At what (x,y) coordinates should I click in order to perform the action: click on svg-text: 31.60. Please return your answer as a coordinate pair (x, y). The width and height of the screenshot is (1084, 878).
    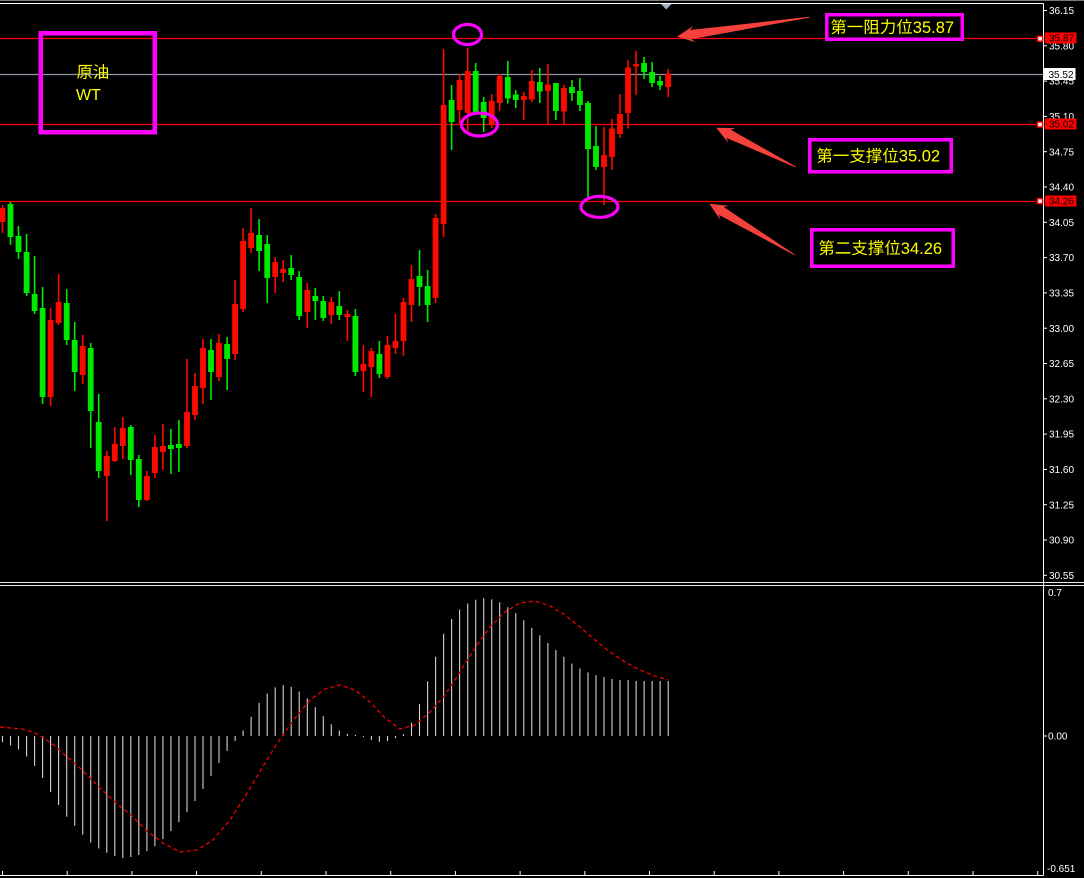
    Looking at the image, I should click on (1061, 470).